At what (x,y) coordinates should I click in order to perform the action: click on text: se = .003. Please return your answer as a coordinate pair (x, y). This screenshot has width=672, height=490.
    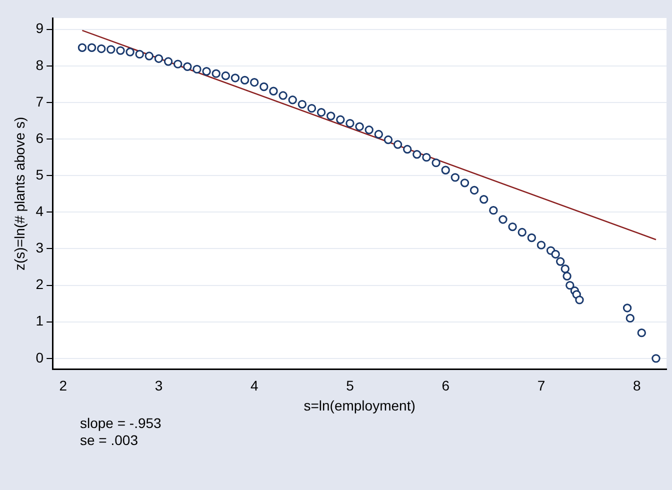
    Looking at the image, I should click on (109, 440).